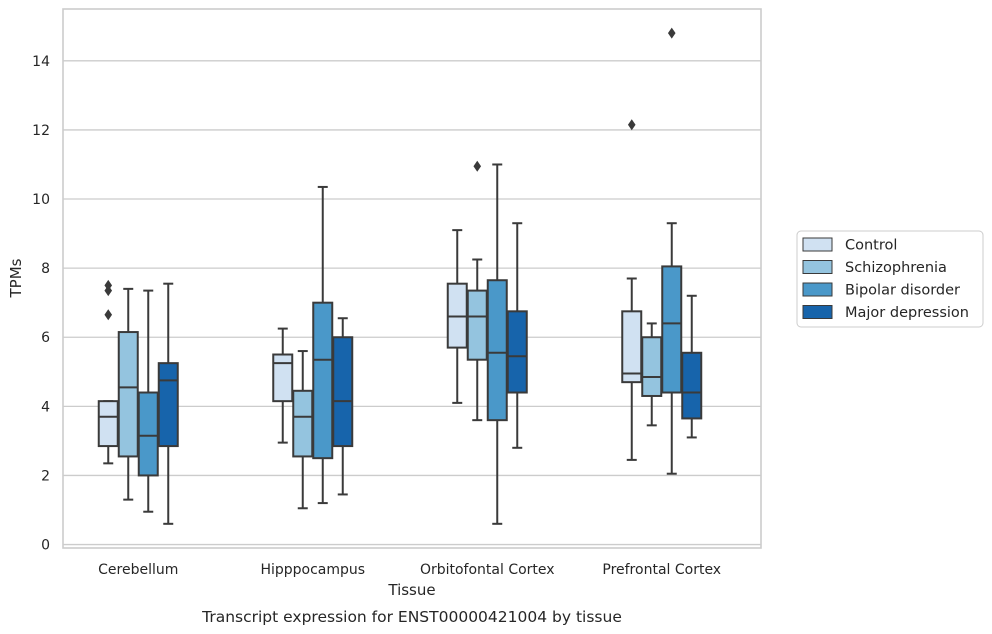  What do you see at coordinates (45, 407) in the screenshot?
I see `y-tick-label: 4` at bounding box center [45, 407].